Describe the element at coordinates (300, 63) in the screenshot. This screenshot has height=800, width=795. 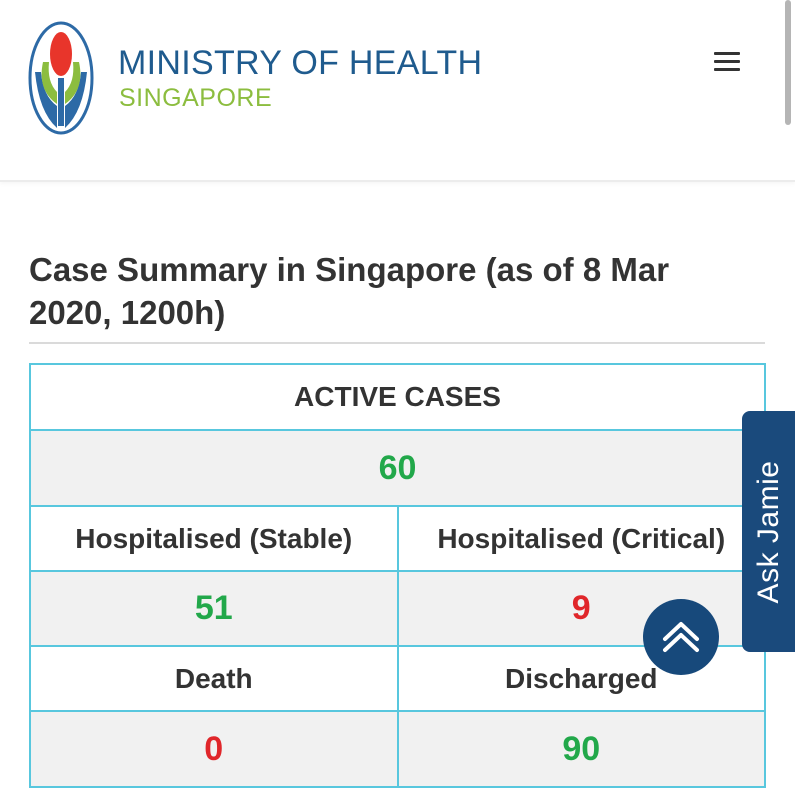
I see `ministry-name: MINISTRY OF HEALTH` at that location.